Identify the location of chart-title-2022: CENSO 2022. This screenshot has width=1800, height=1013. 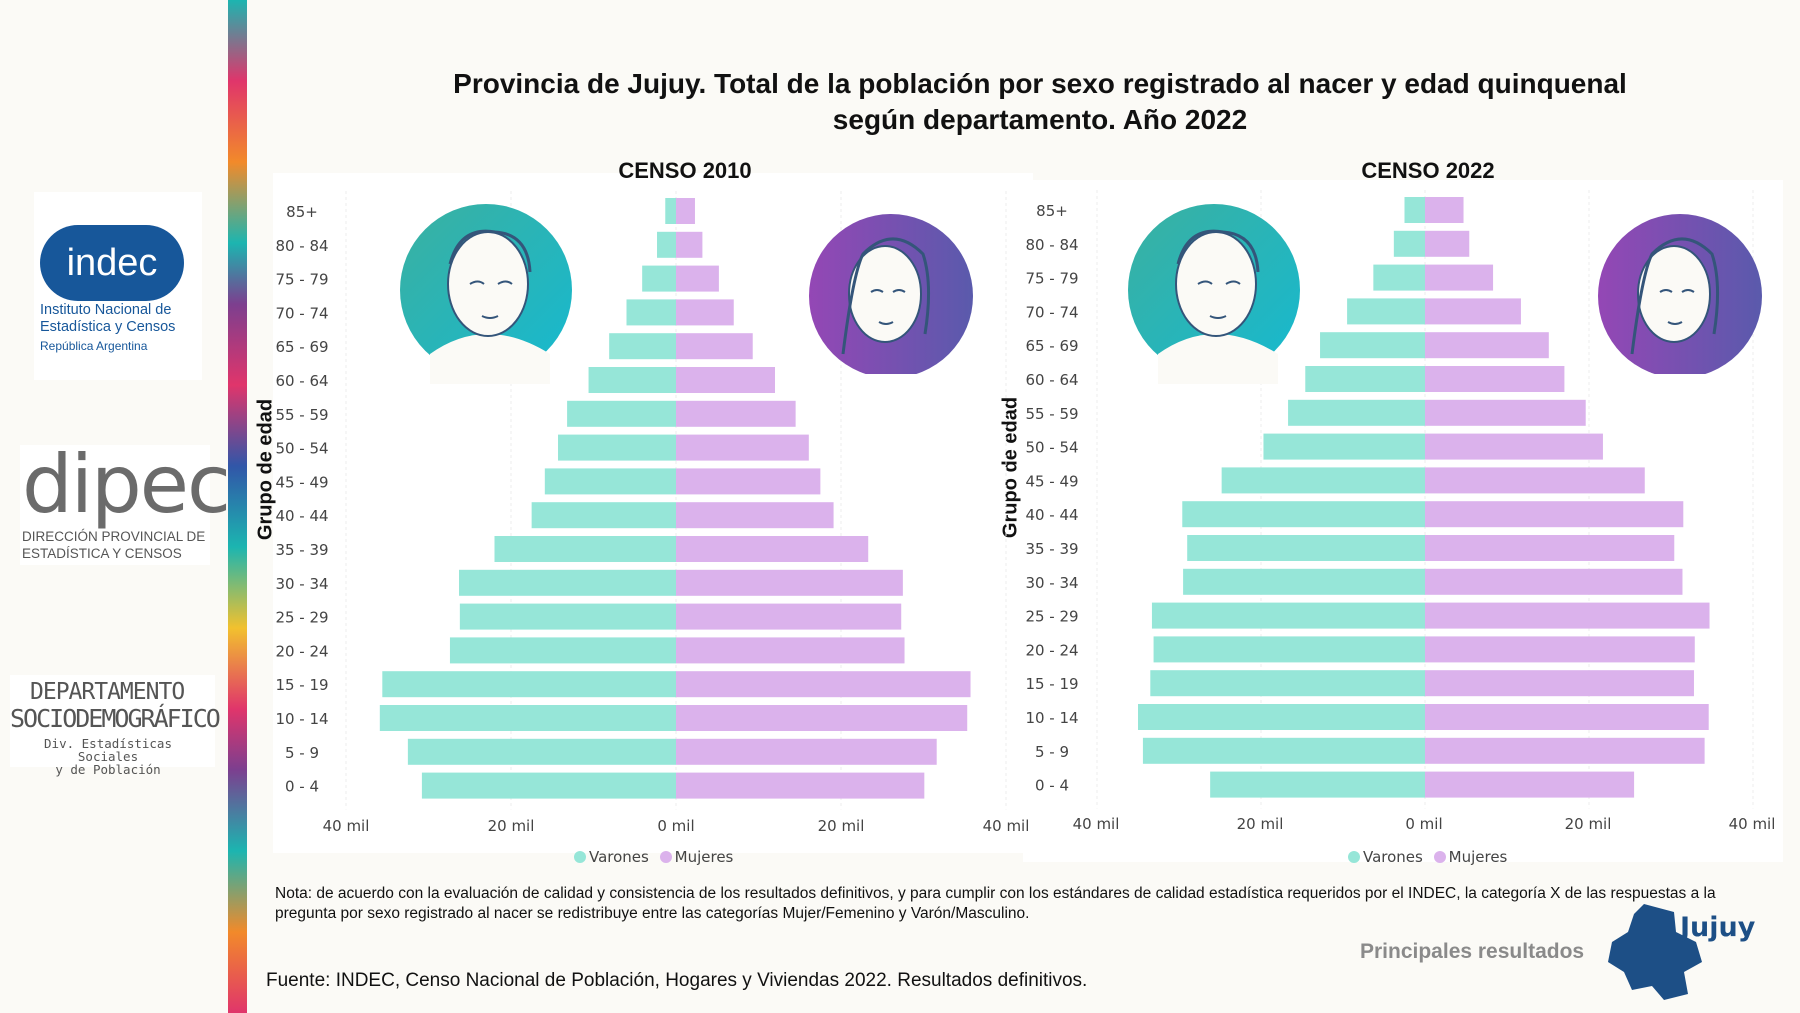
(1428, 170).